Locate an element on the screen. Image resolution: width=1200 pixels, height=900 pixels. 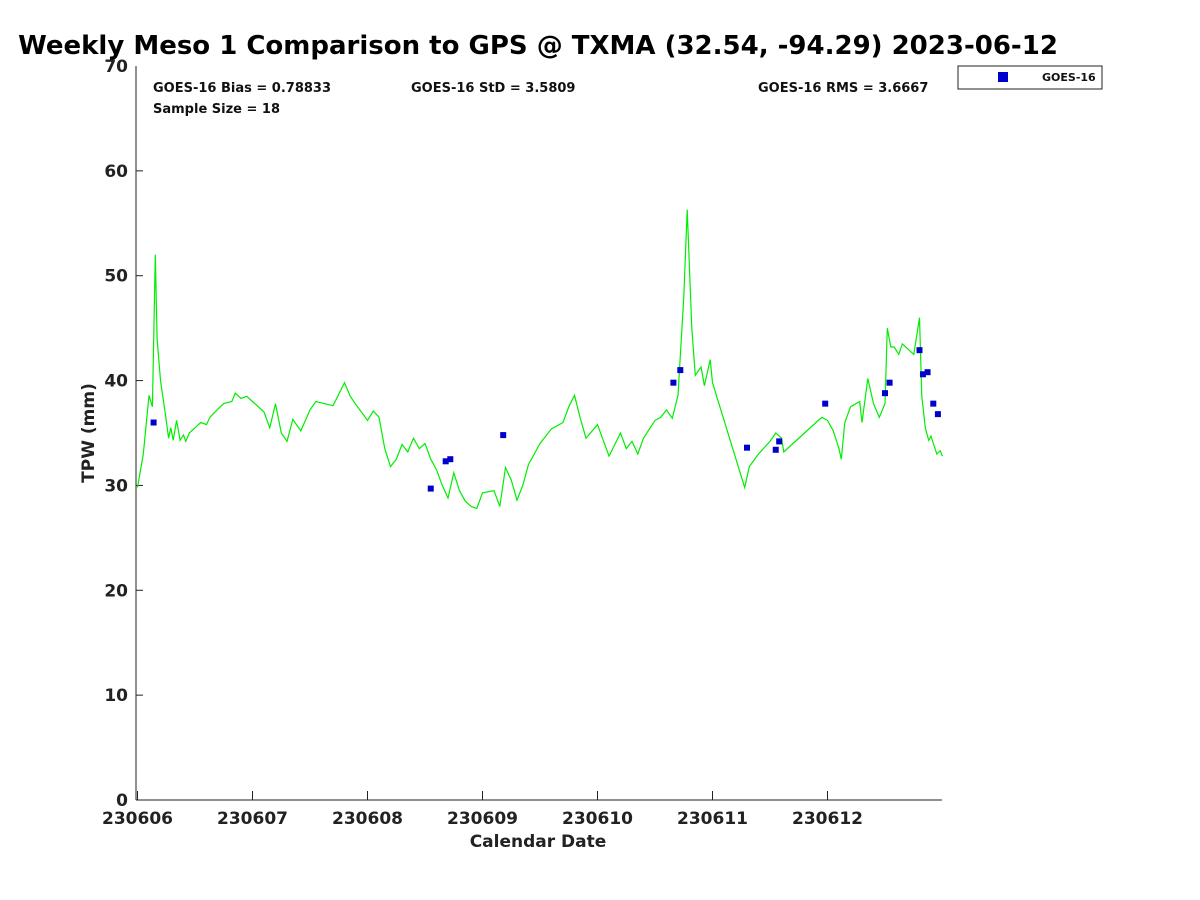
y-axis-label: TPW (mm) is located at coordinates (89, 433).